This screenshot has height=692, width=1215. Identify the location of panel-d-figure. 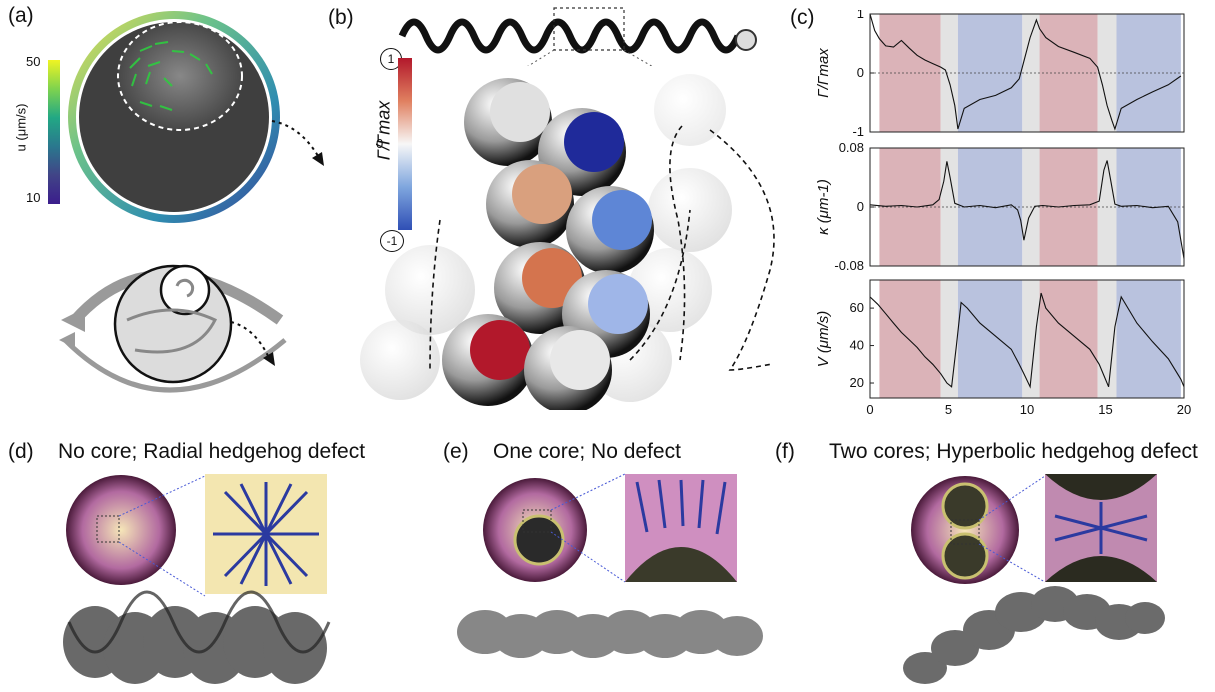
(197, 579).